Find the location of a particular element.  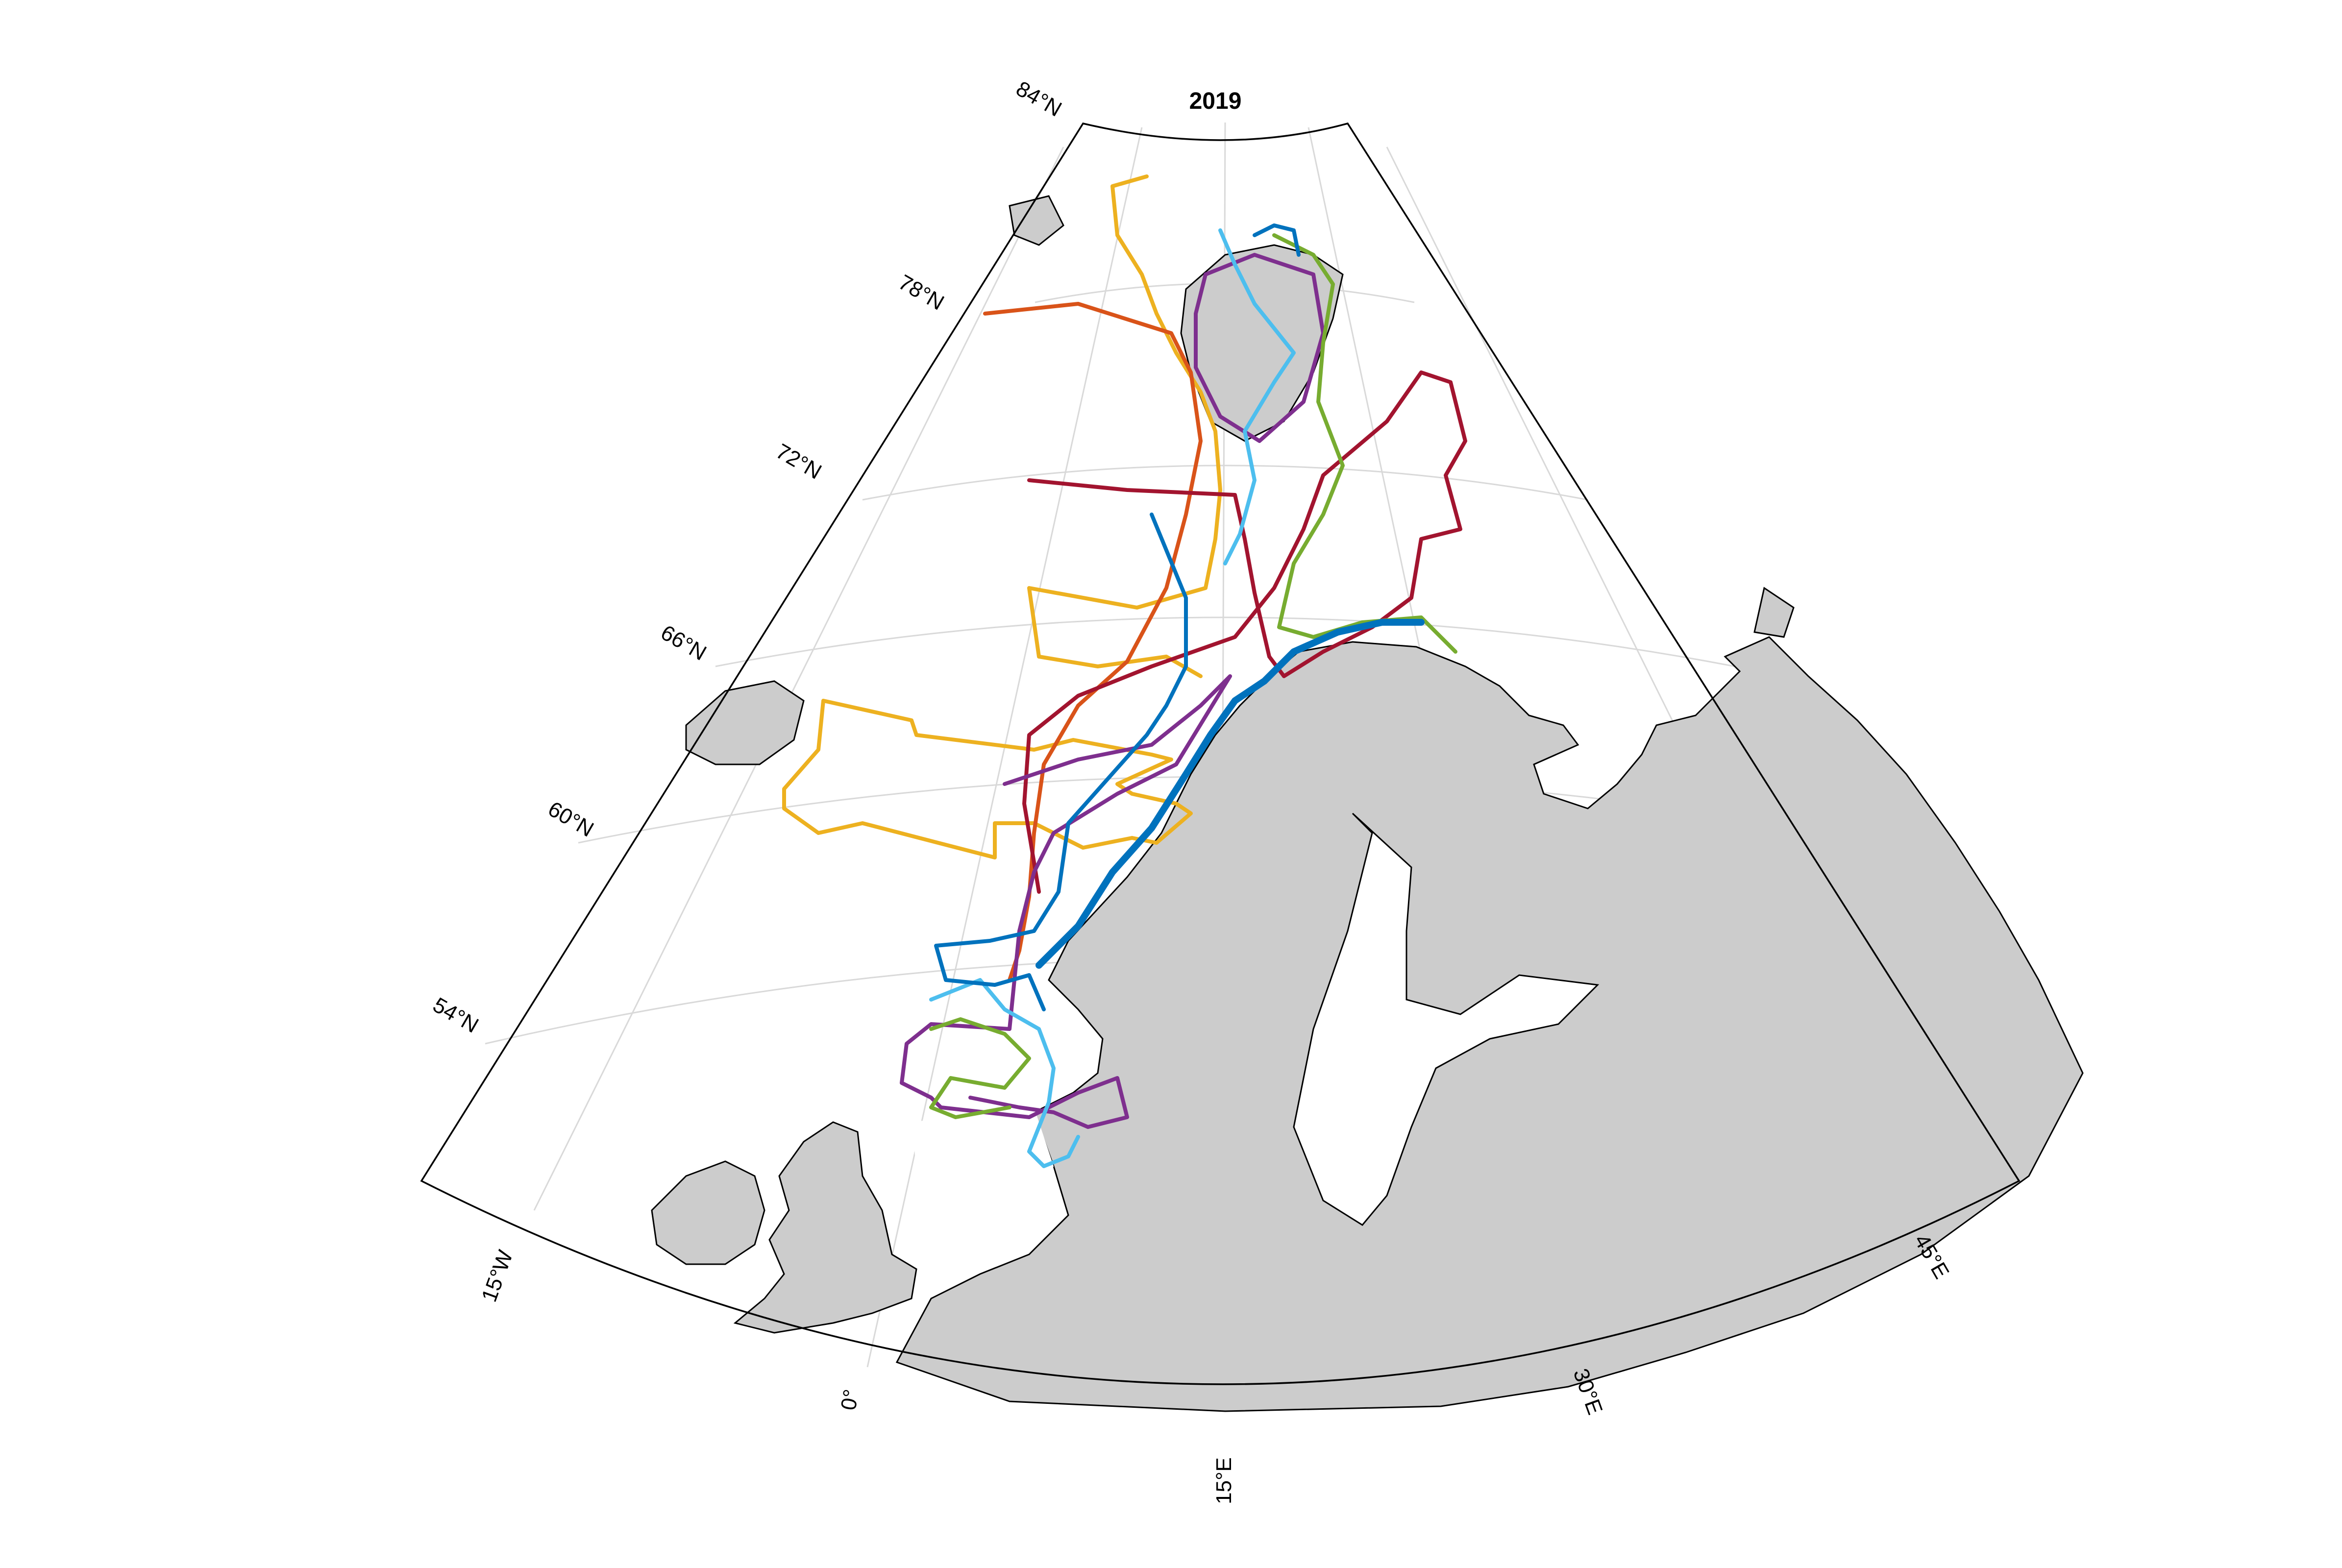

landmass-iceland is located at coordinates (745, 722).